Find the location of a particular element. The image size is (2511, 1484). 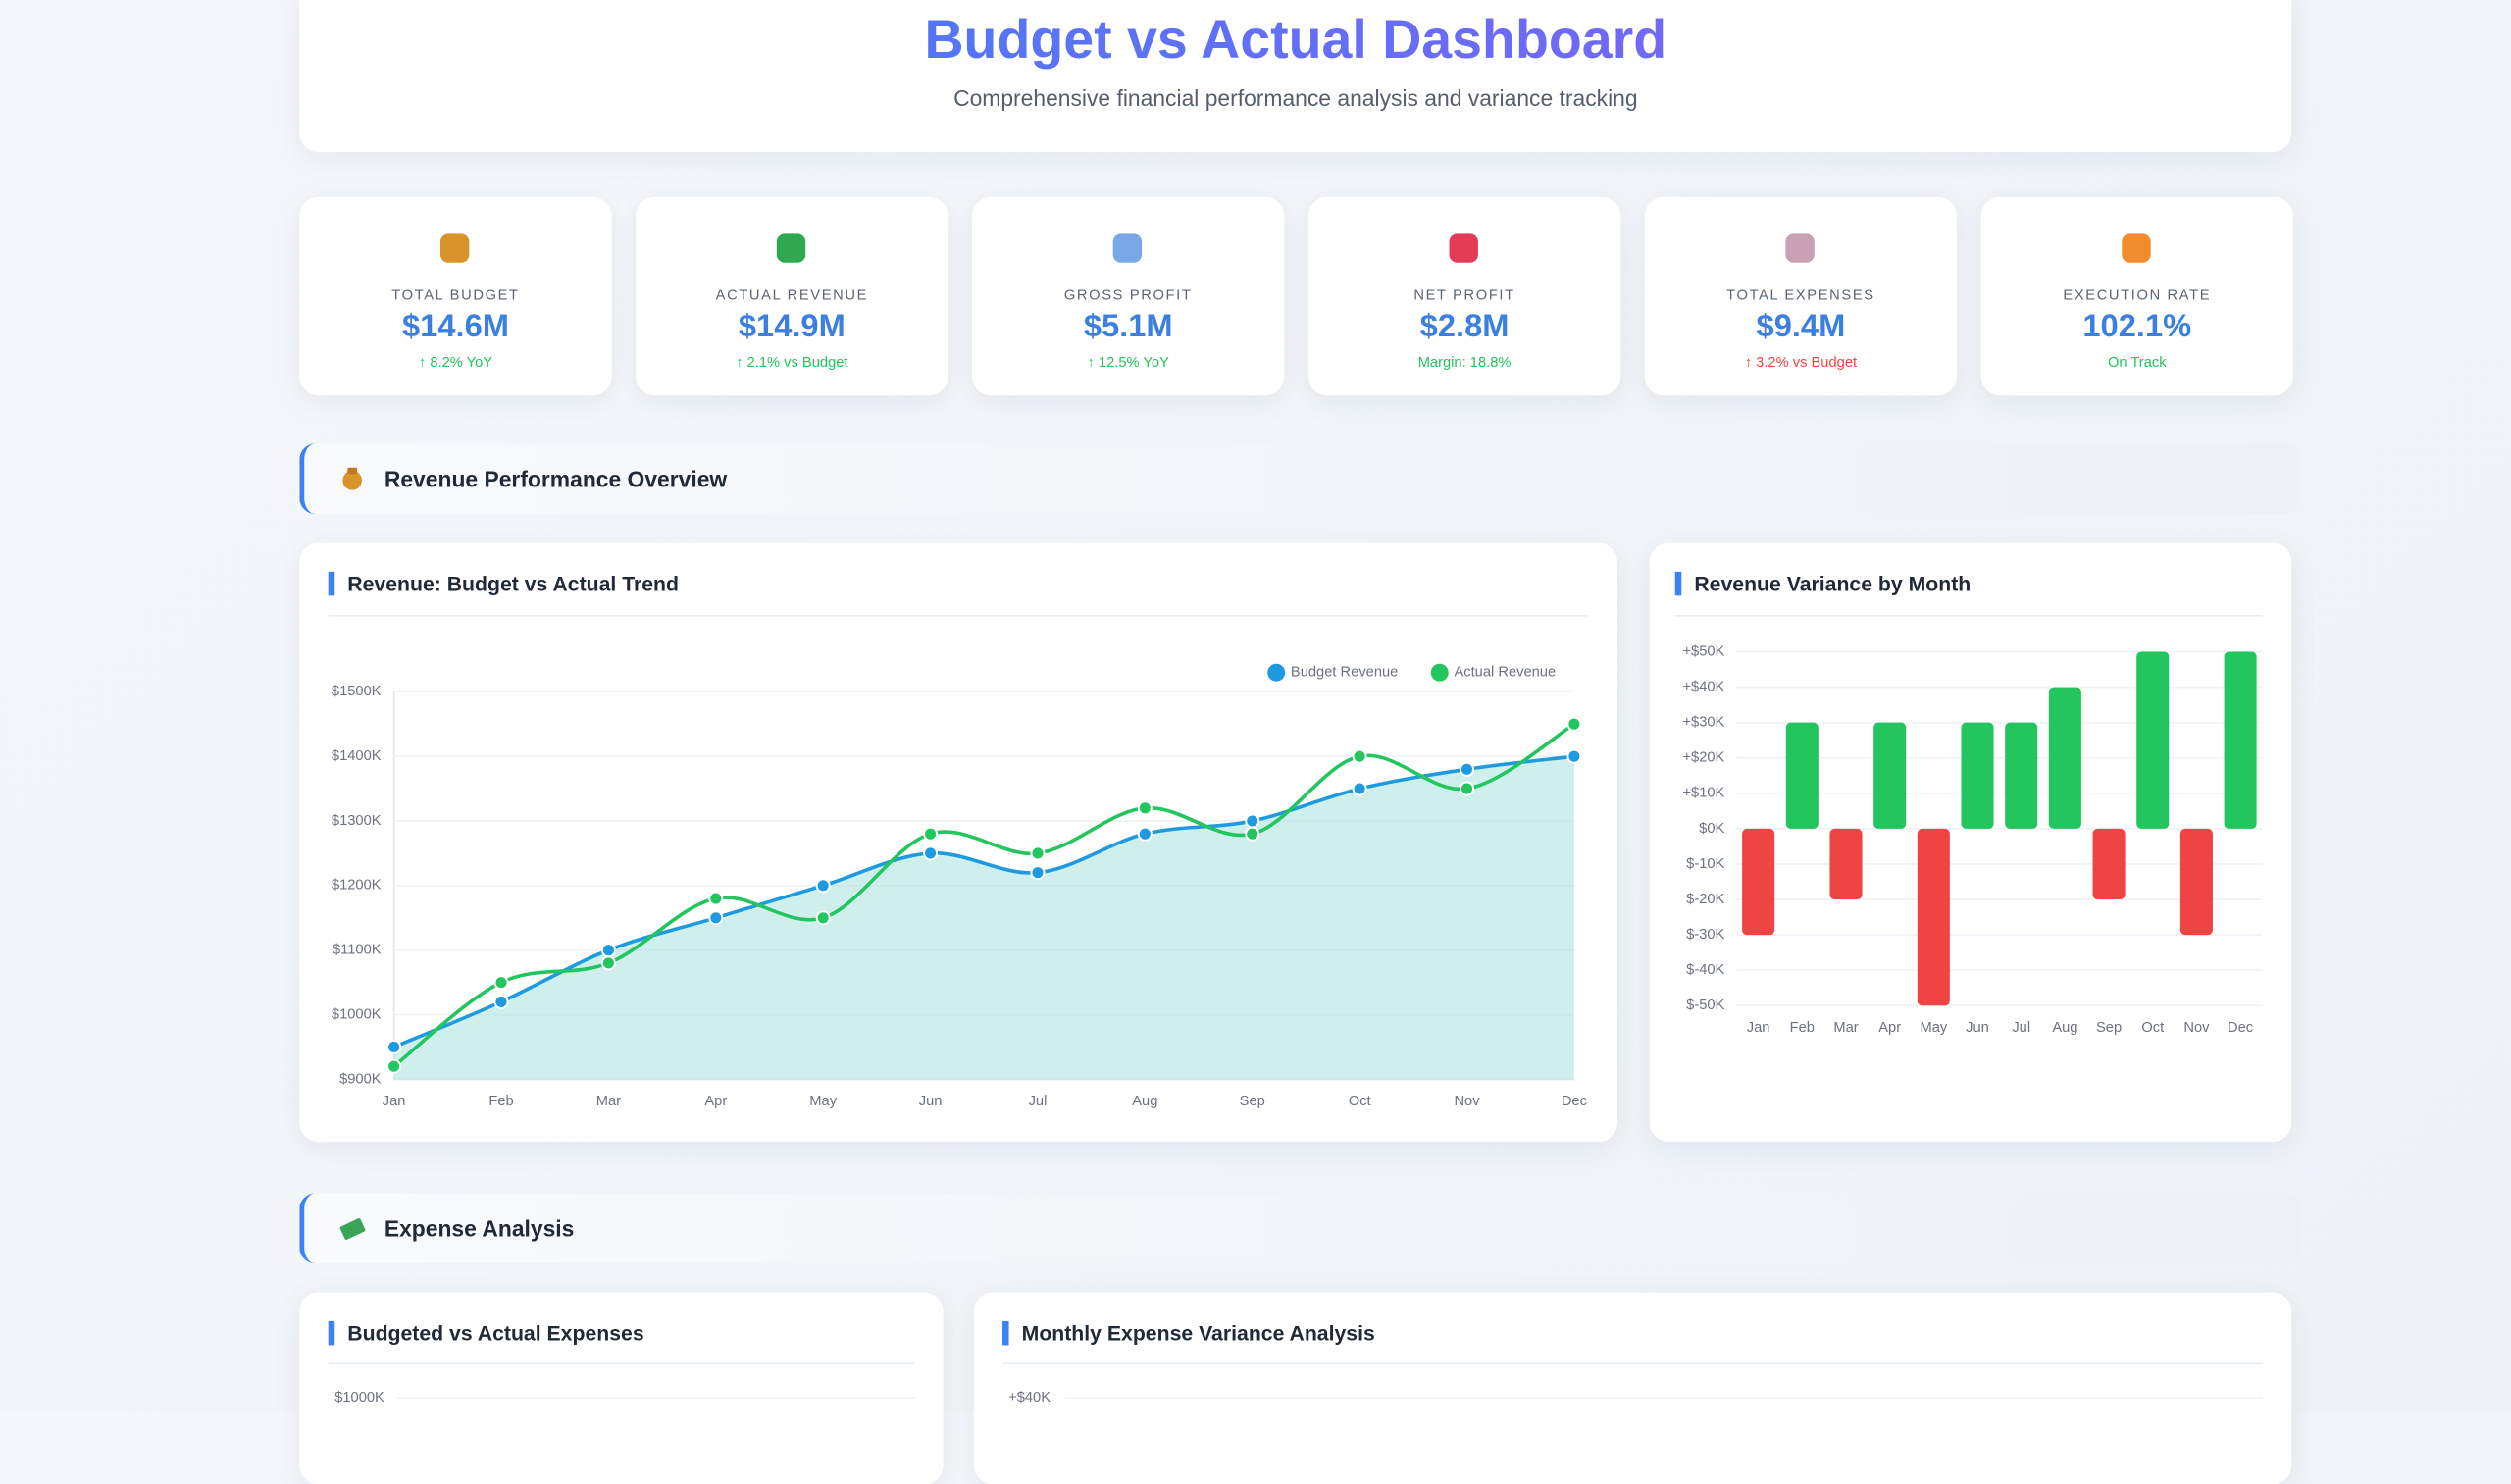

kpi-note: On Track is located at coordinates (2137, 362).